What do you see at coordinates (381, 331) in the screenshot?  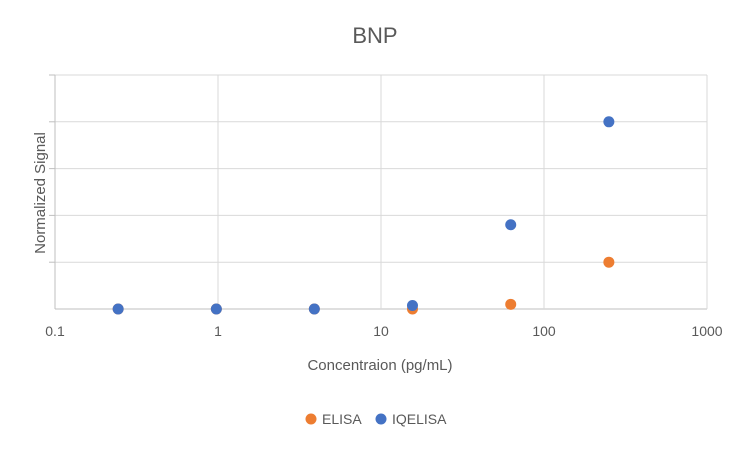 I see `x-tick-label: 10` at bounding box center [381, 331].